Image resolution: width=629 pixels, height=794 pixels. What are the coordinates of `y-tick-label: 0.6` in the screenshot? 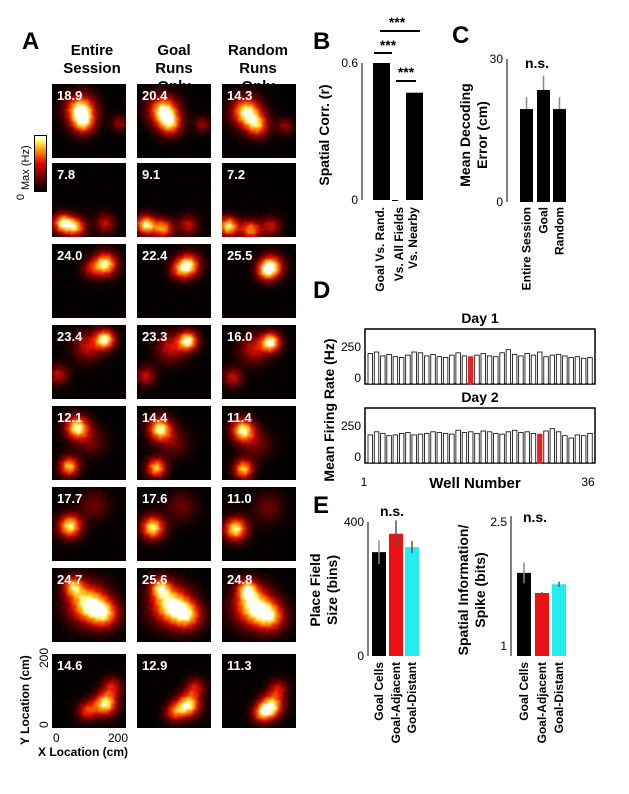 It's located at (349, 63).